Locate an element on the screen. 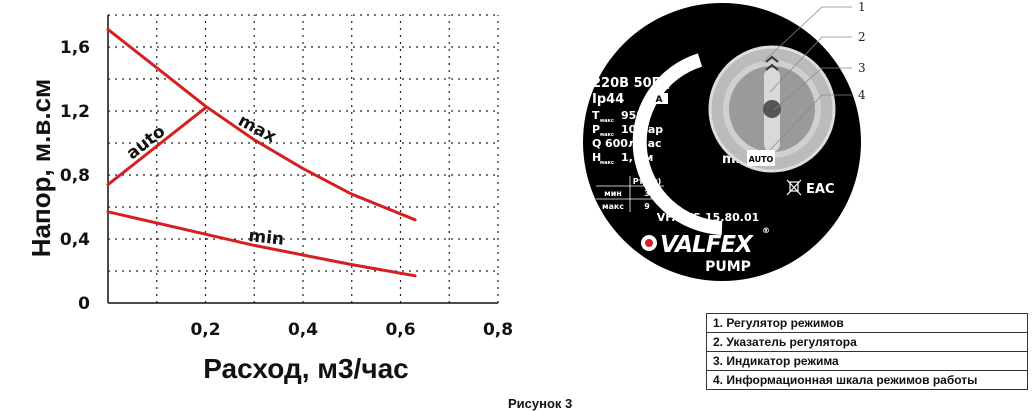 The height and width of the screenshot is (411, 1036). chevron-up-icon is located at coordinates (772, 63).